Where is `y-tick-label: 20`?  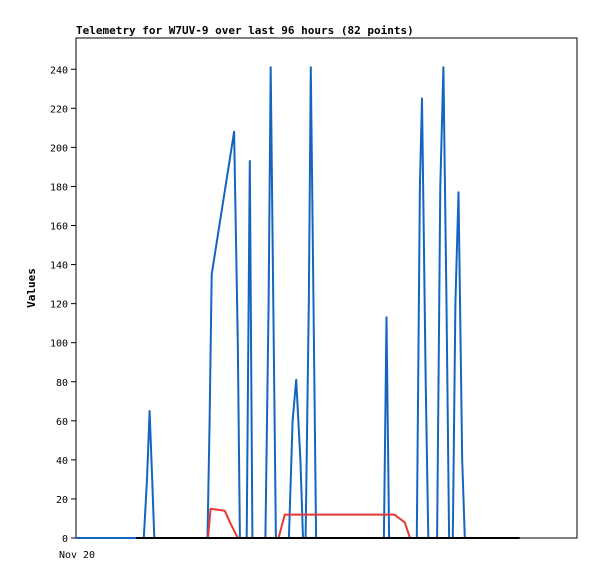 y-tick-label: 20 is located at coordinates (62, 500).